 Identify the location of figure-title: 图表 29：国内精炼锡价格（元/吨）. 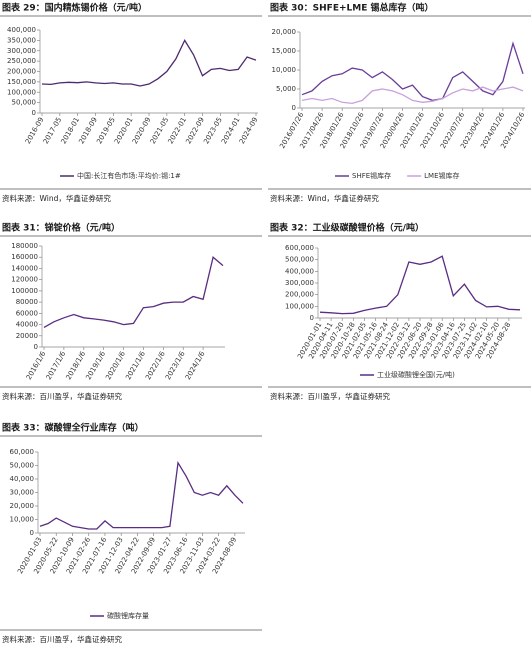
(74, 8).